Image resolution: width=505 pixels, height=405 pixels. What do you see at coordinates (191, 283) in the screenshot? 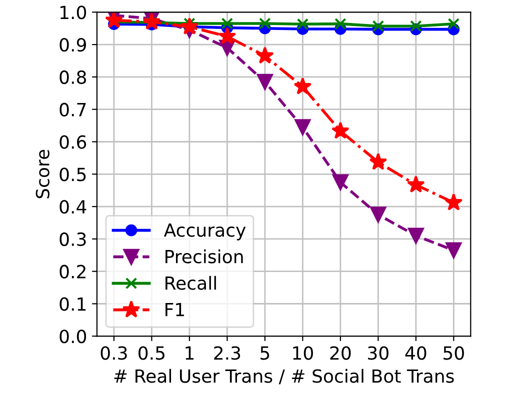
I see `legend-label: Recall` at bounding box center [191, 283].